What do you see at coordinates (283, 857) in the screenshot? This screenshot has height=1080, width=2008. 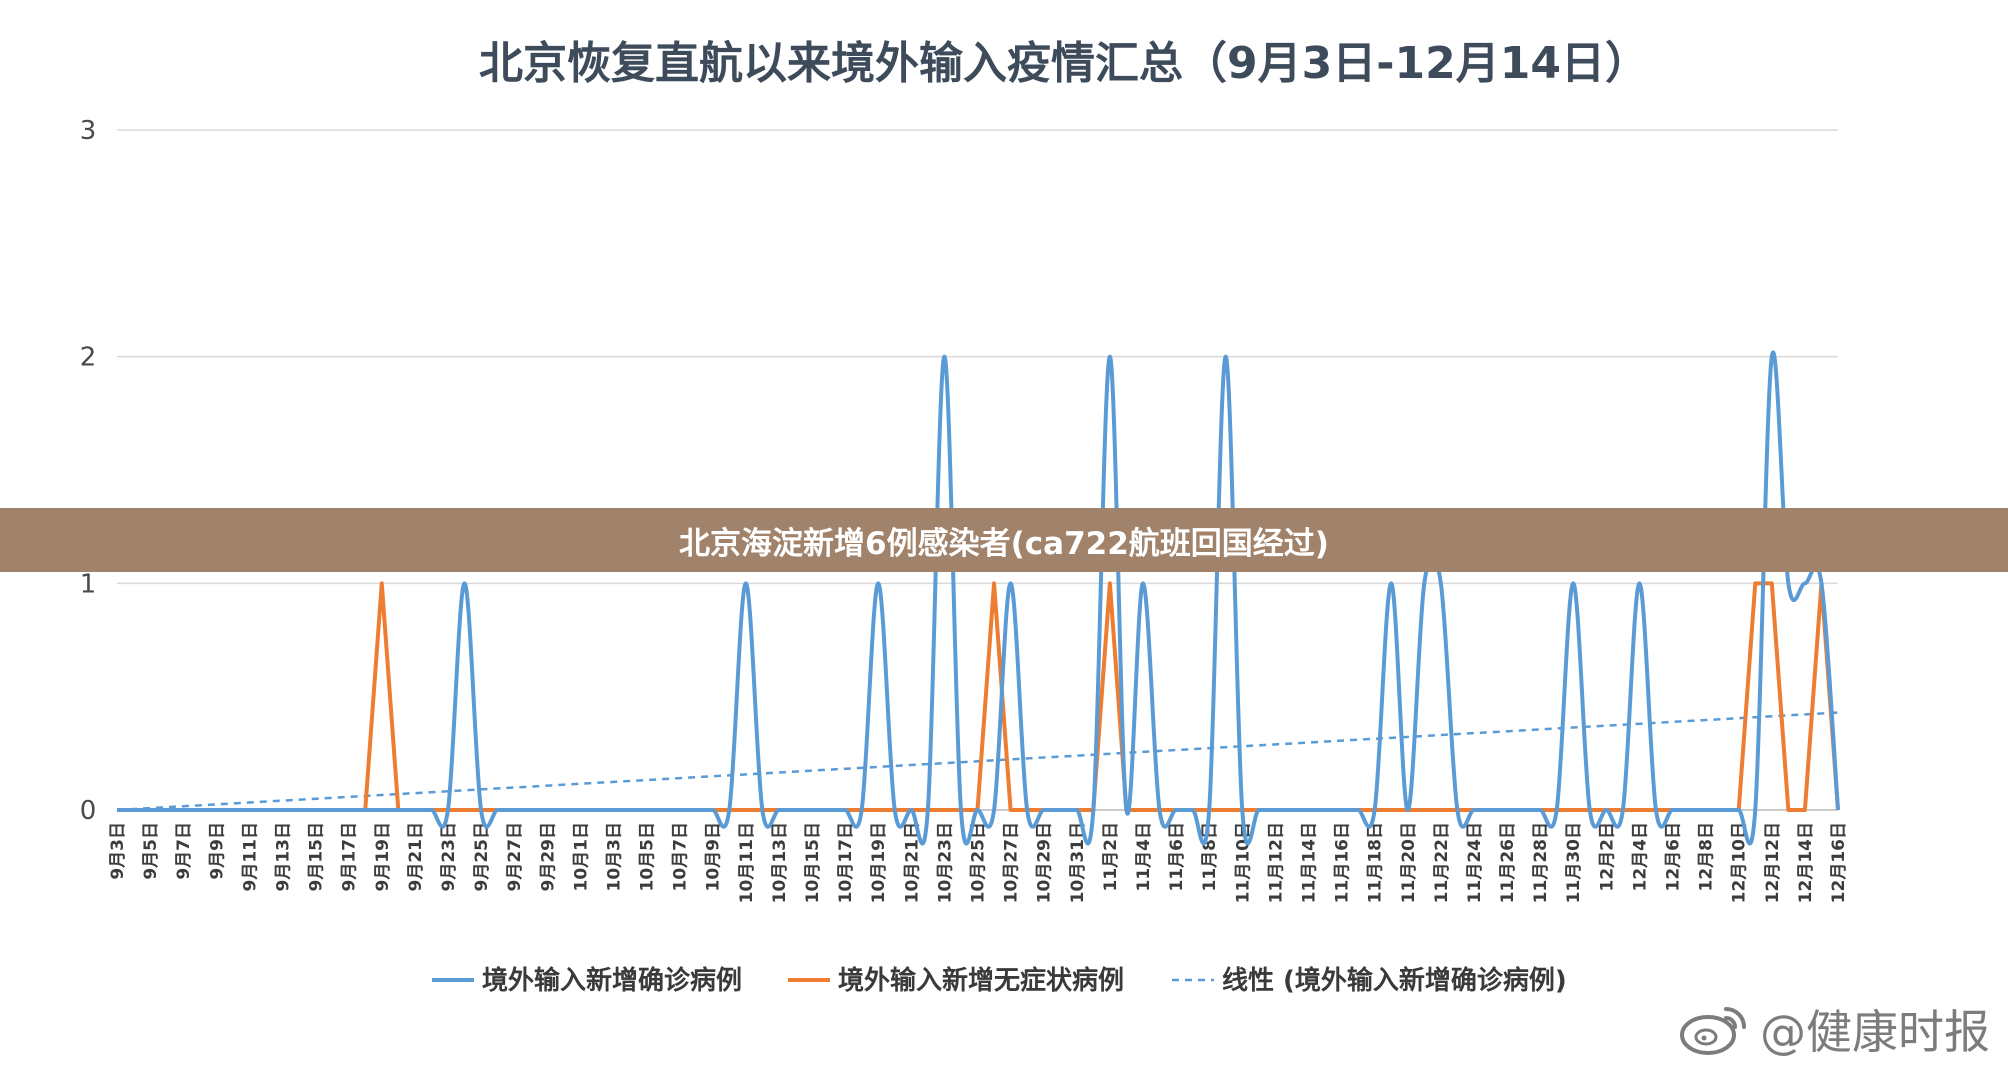 I see `x-tick-label: 9月13日` at bounding box center [283, 857].